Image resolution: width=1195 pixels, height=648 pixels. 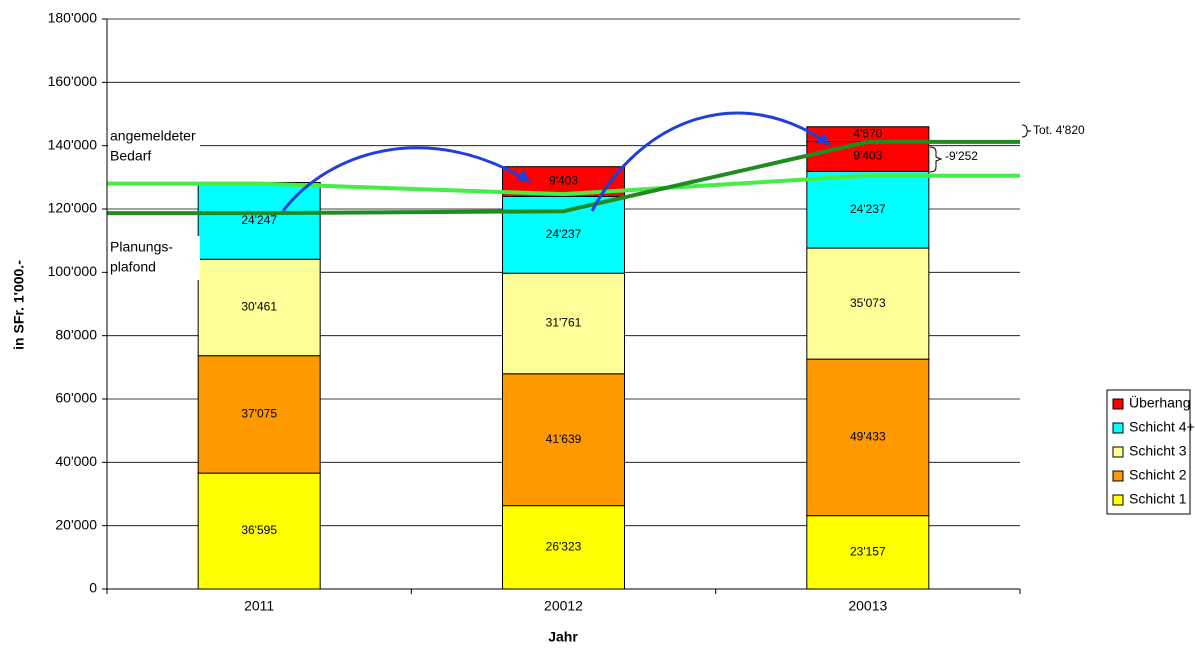 What do you see at coordinates (563, 606) in the screenshot?
I see `x-tick-label: 20012` at bounding box center [563, 606].